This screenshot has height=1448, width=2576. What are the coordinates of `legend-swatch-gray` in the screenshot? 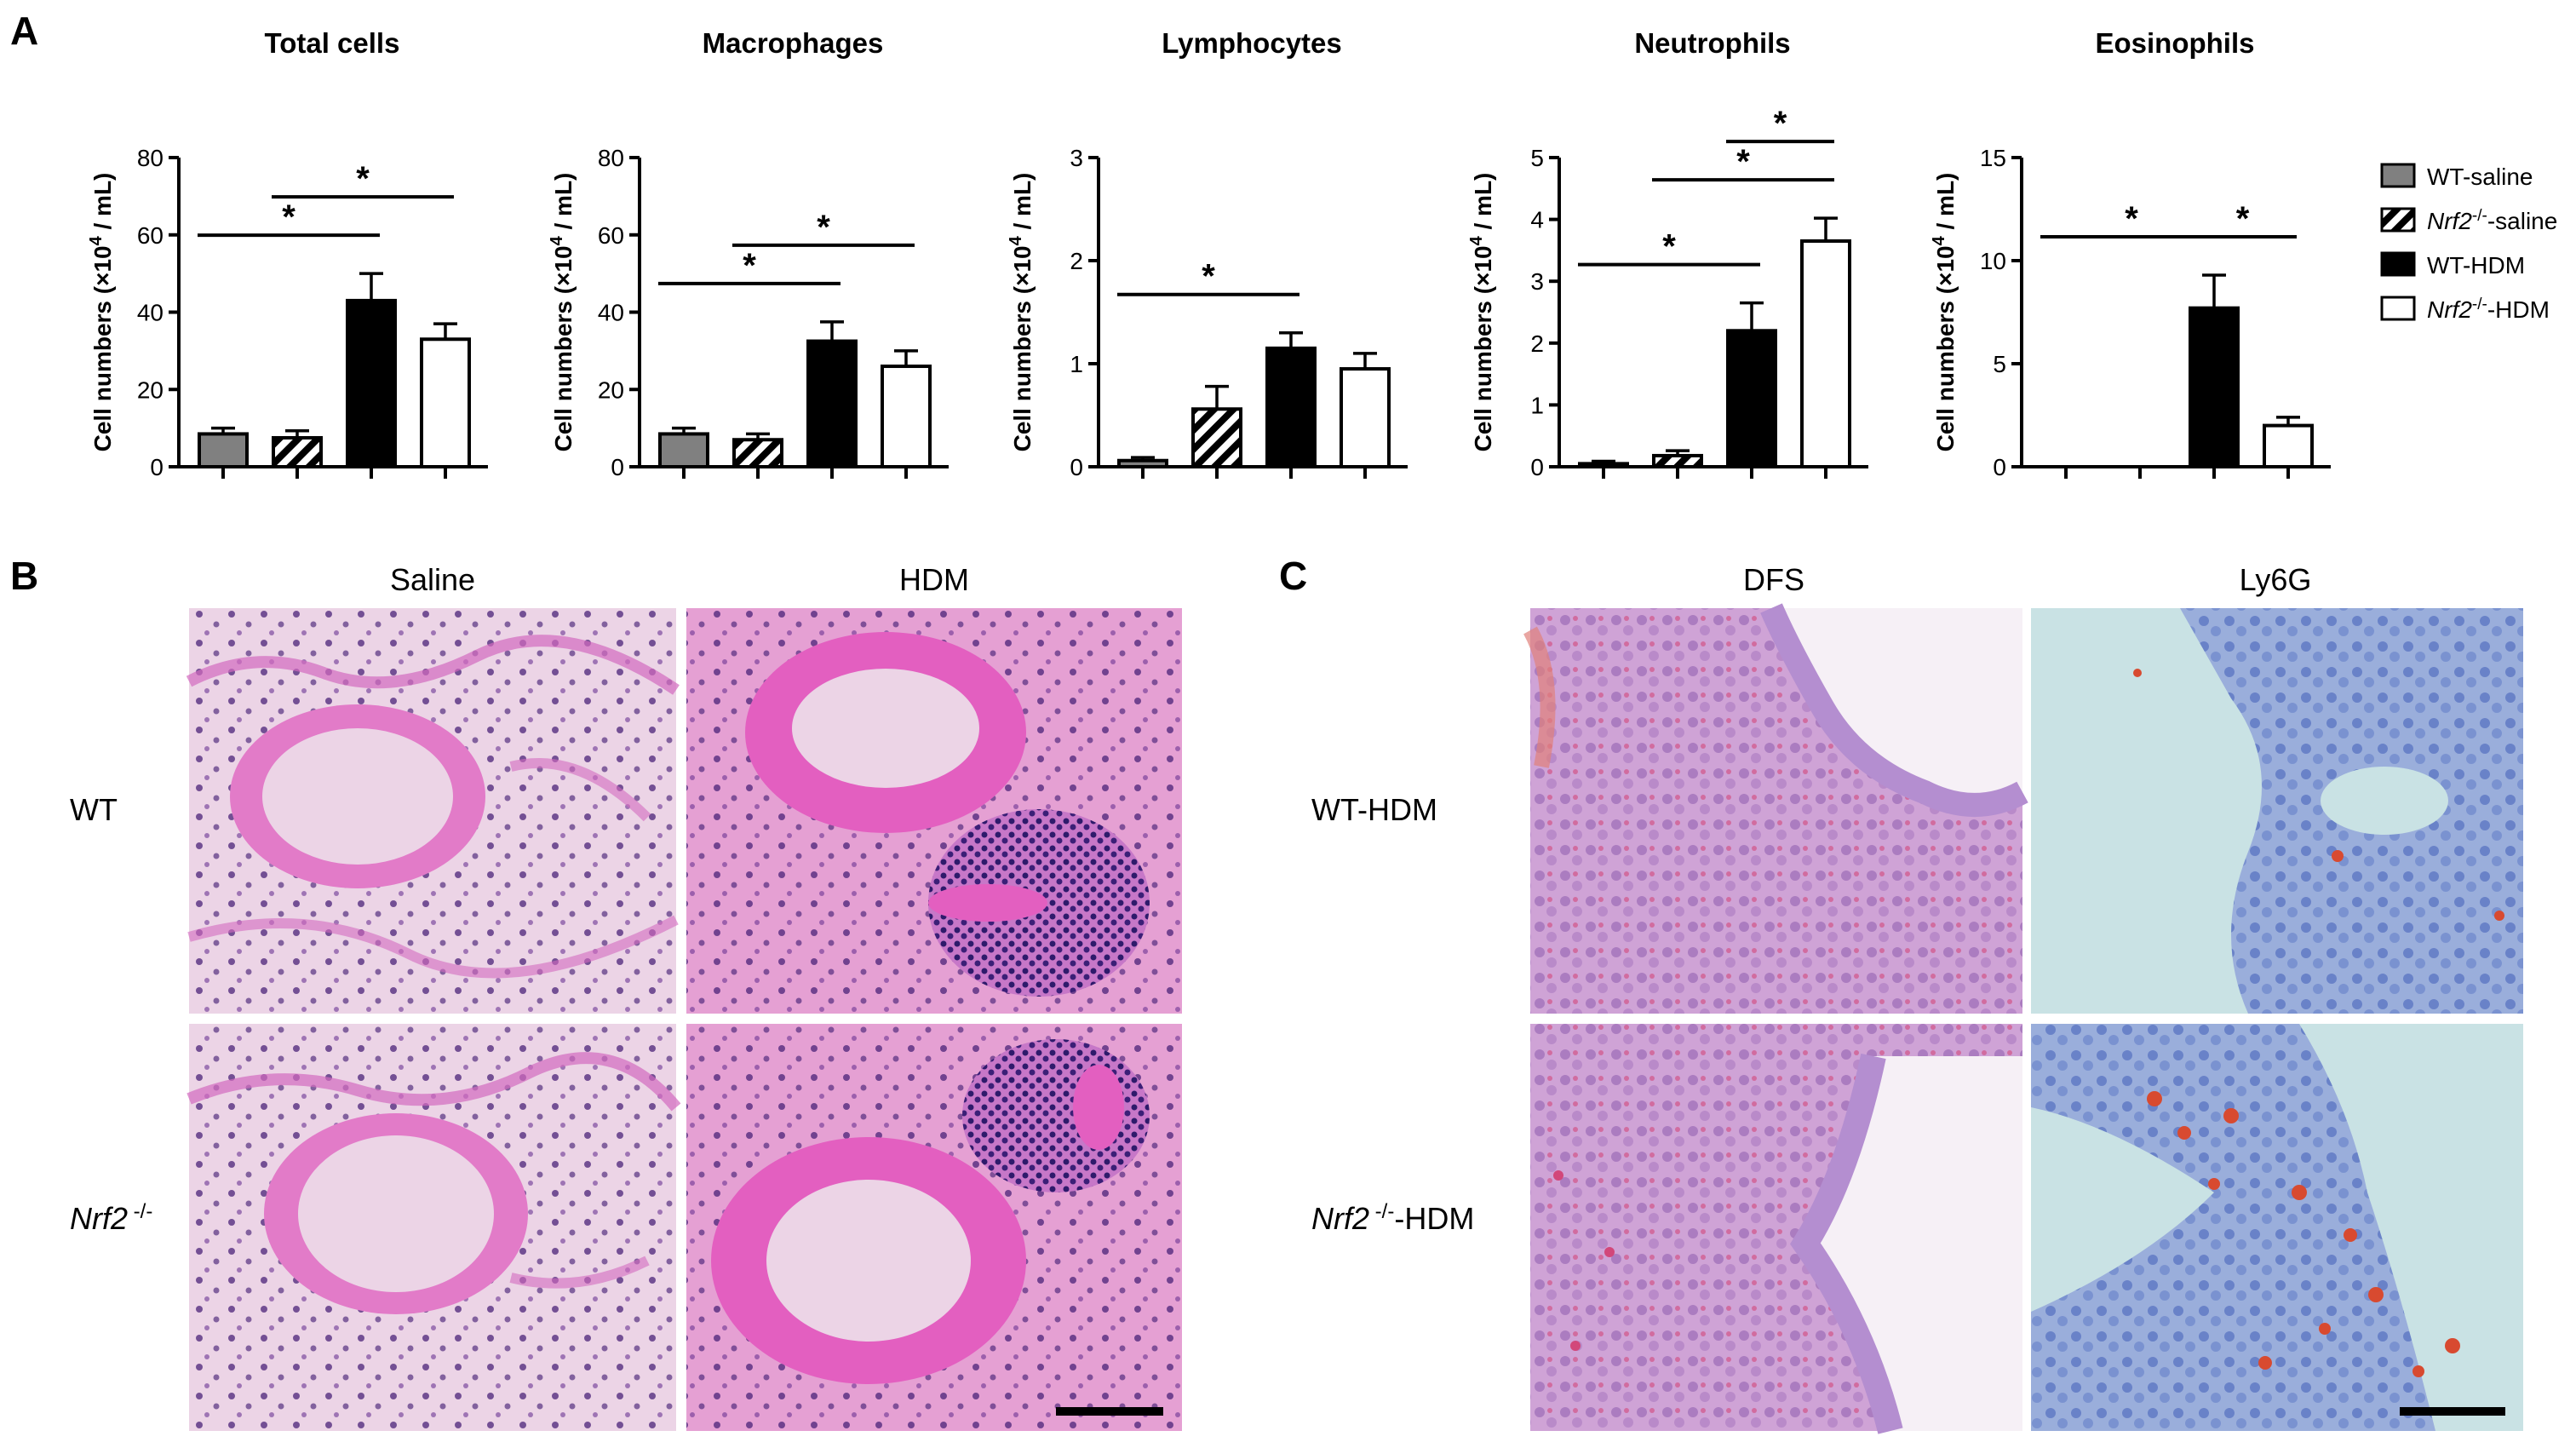 It's located at (2398, 176).